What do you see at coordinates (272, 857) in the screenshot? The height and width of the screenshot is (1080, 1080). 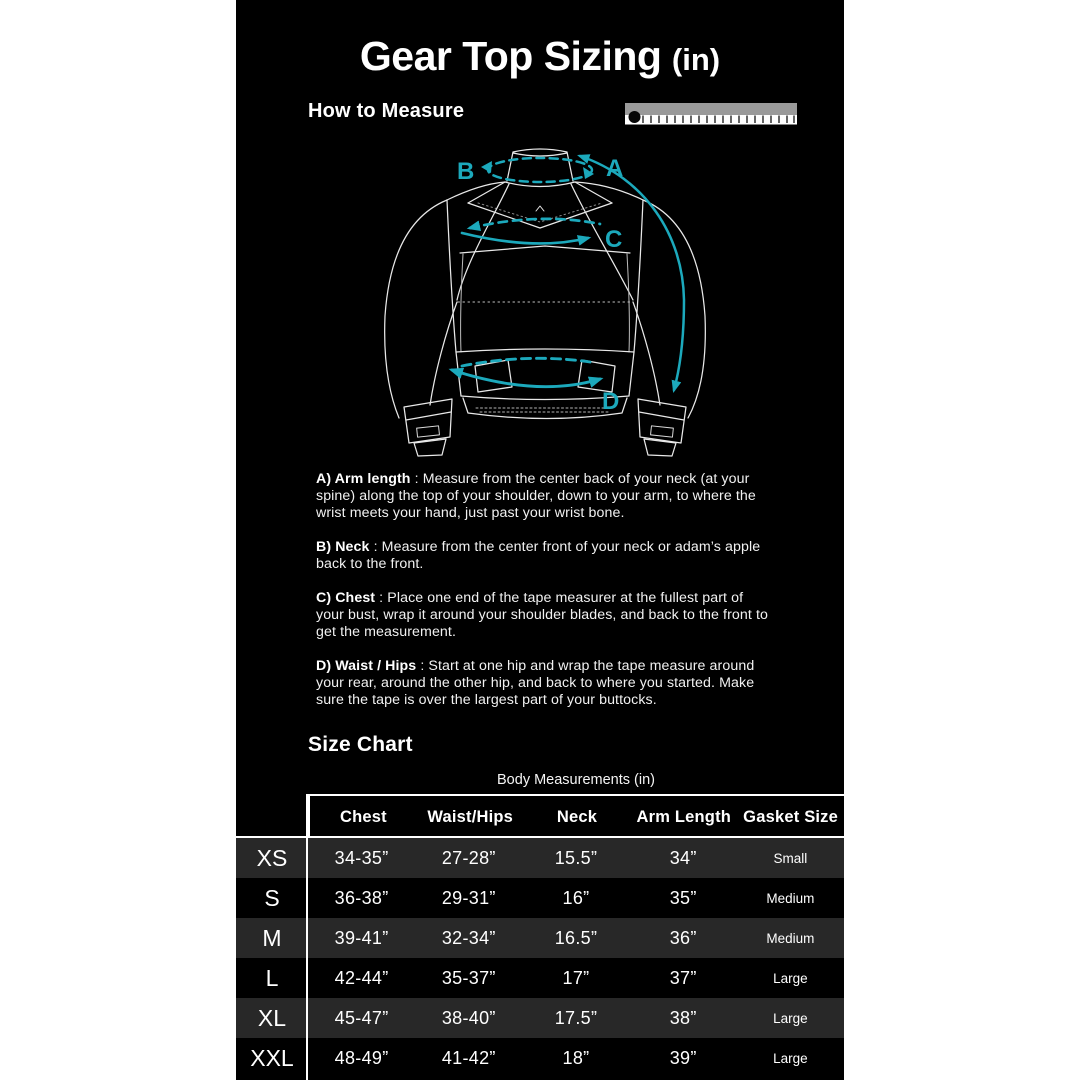 I see `size-label: XS` at bounding box center [272, 857].